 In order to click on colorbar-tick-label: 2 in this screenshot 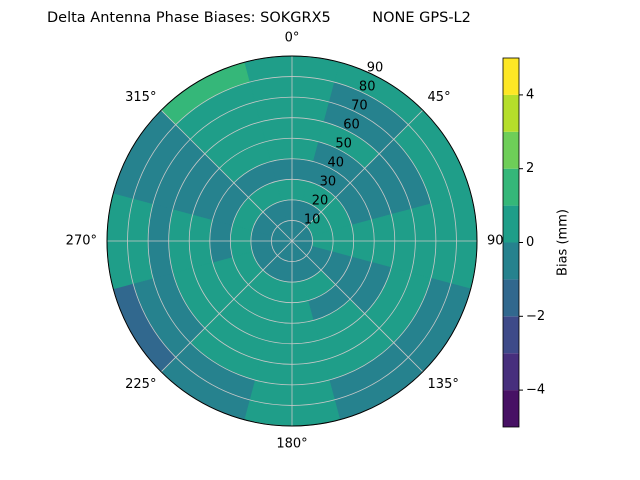, I will do `click(530, 168)`.